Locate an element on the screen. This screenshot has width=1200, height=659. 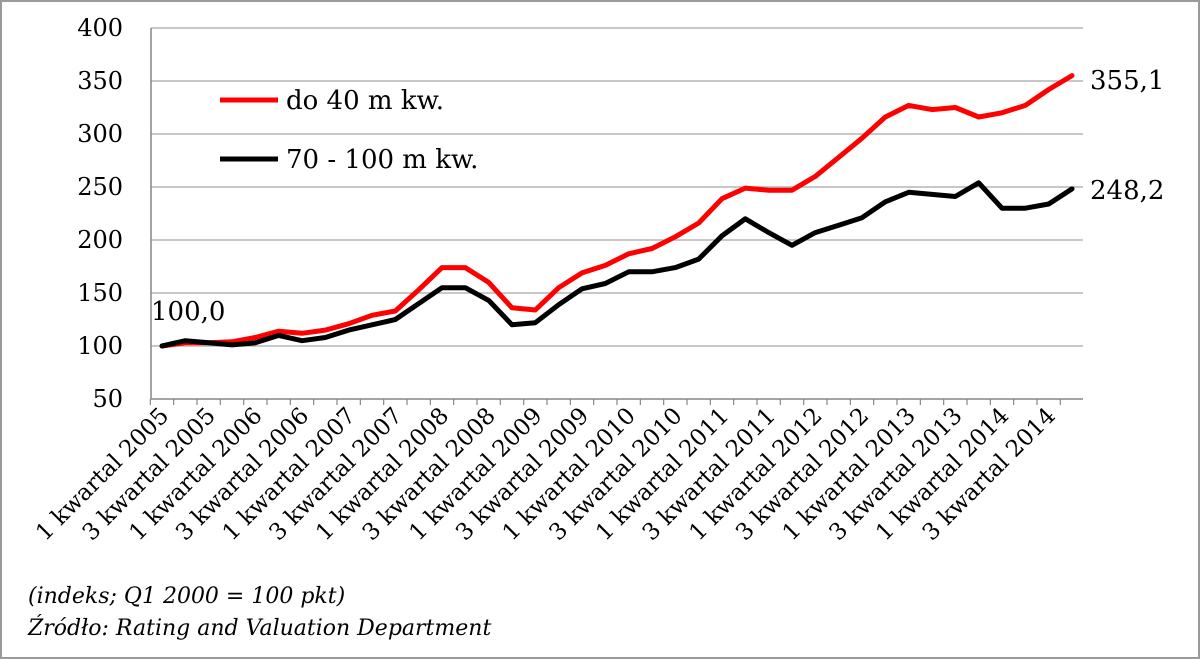
start-value-label: 100,0 is located at coordinates (188, 312).